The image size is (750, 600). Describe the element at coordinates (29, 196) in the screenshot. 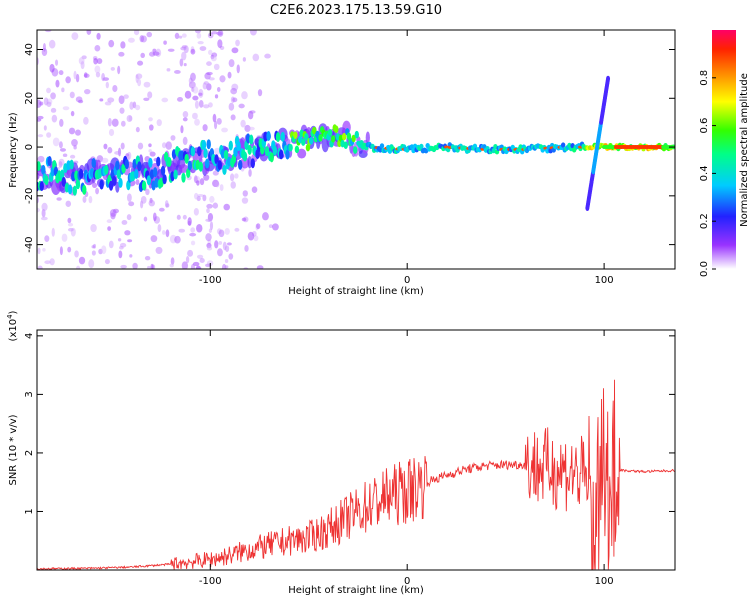

I see `y-tick-label: -20` at that location.